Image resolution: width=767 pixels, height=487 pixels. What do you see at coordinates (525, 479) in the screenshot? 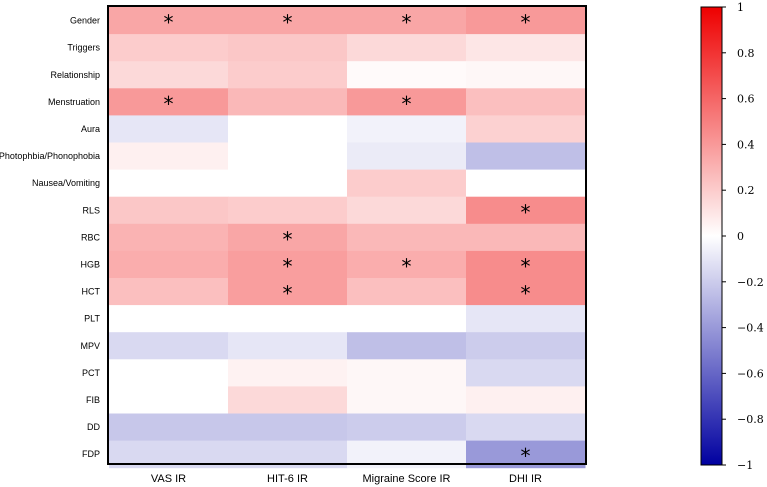
I see `column-label: DHI IR` at bounding box center [525, 479].